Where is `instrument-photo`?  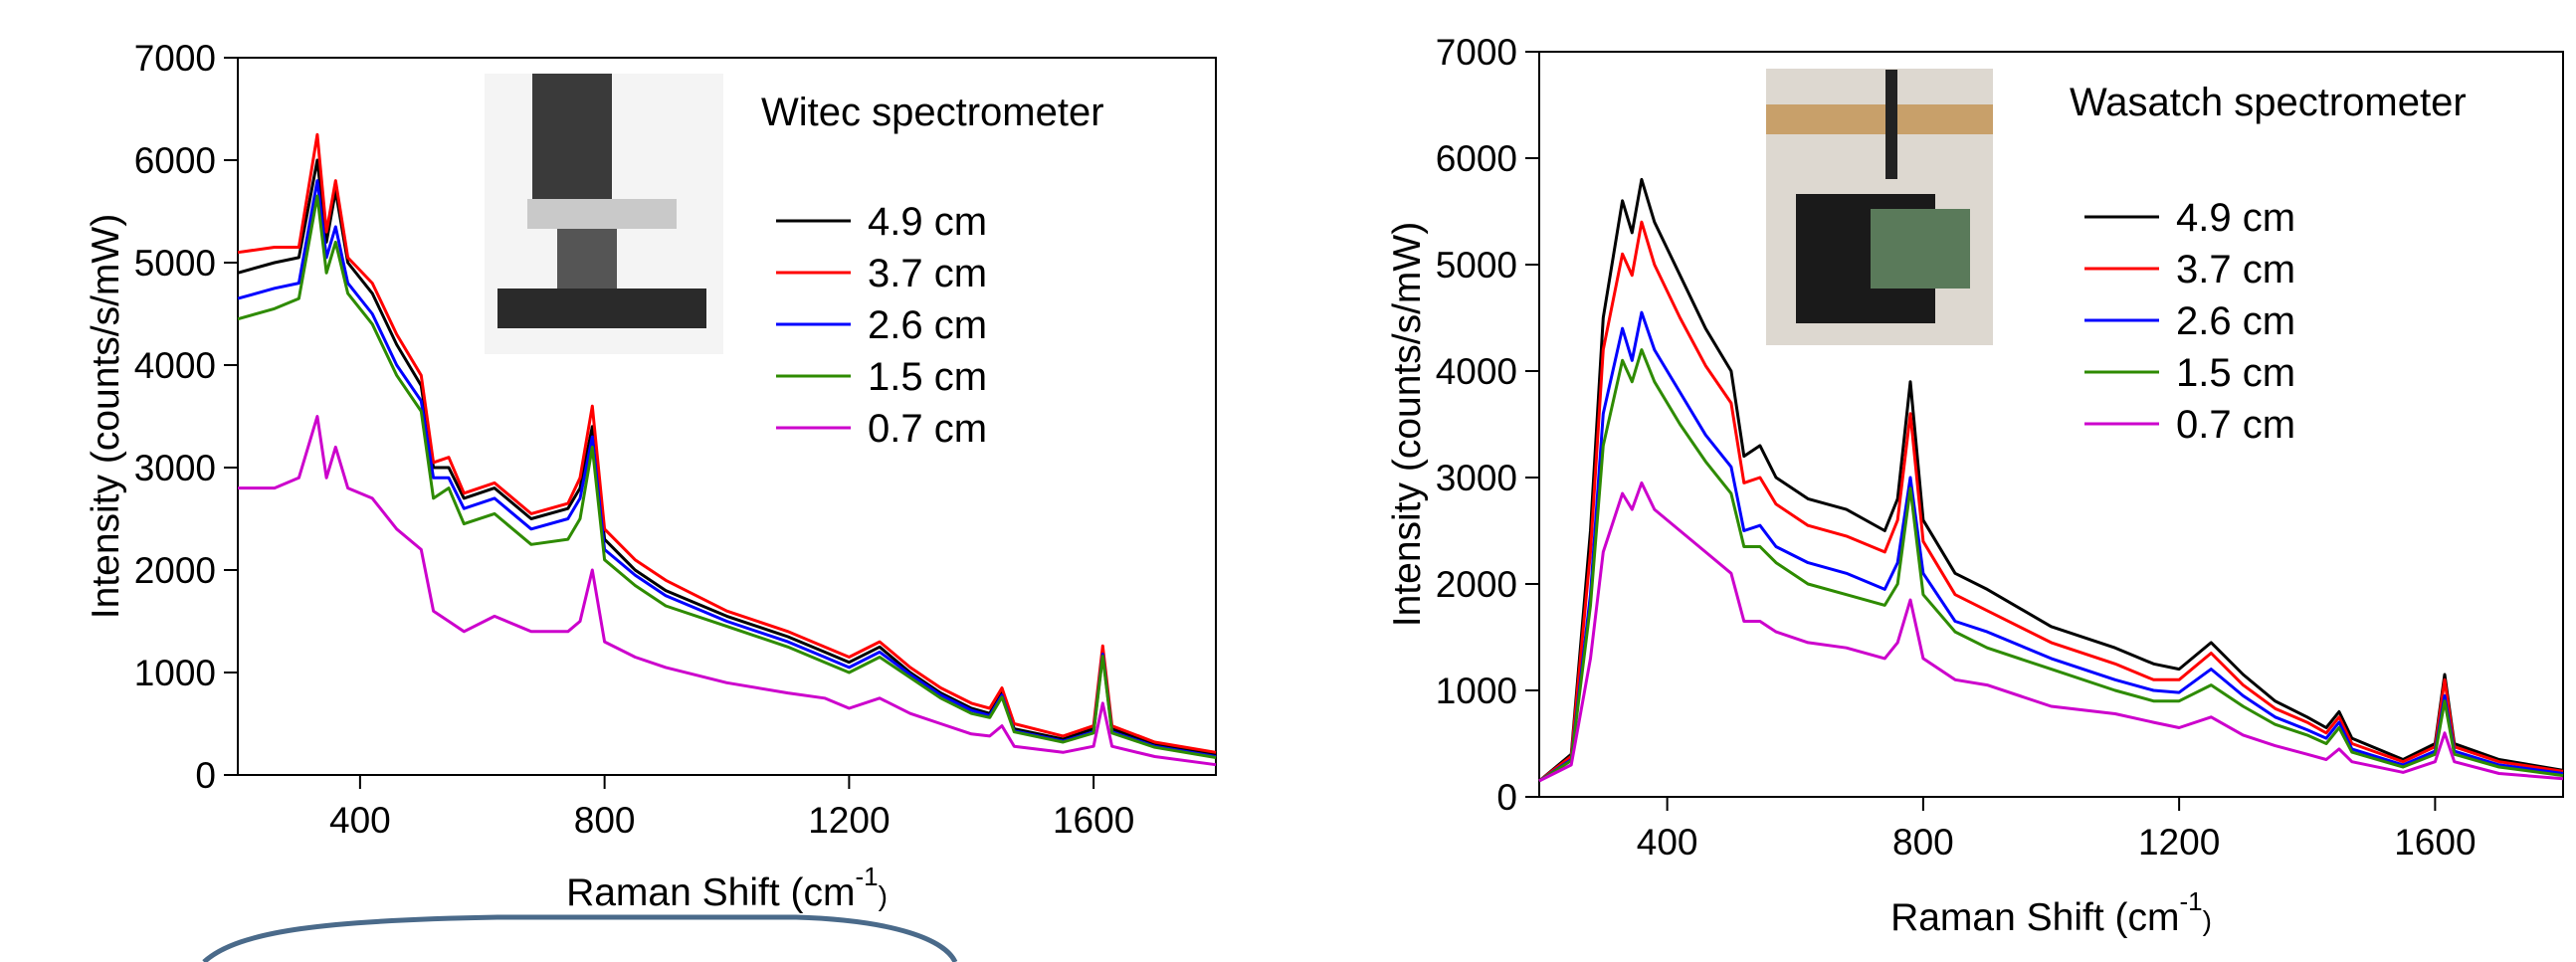
instrument-photo is located at coordinates (604, 214).